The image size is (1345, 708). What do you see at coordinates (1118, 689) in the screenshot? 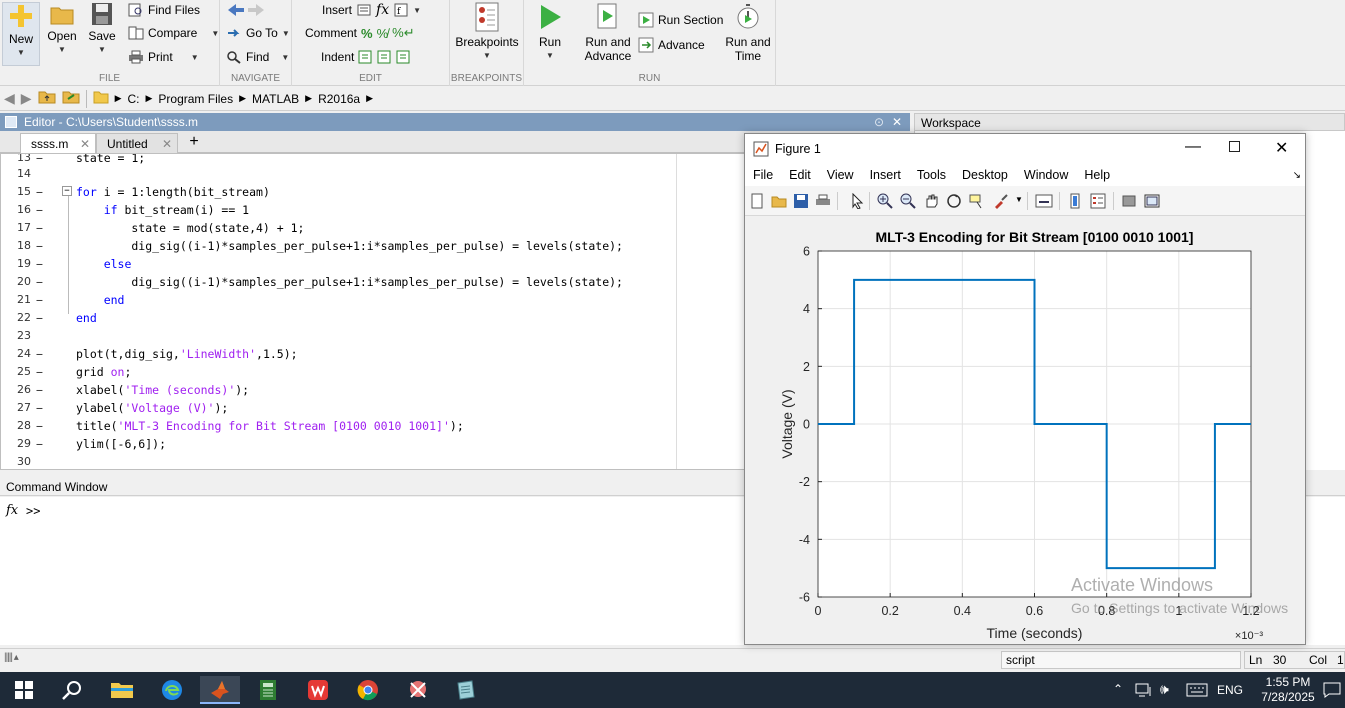
I see `show-hidden-icons-icon: ⌃` at bounding box center [1118, 689].